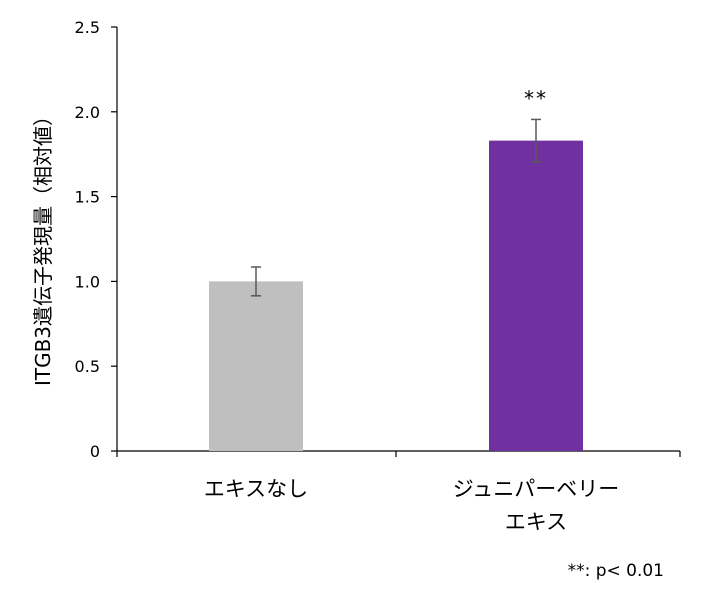 The image size is (708, 600). I want to click on significance-footnote: **: p< 0.01, so click(616, 571).